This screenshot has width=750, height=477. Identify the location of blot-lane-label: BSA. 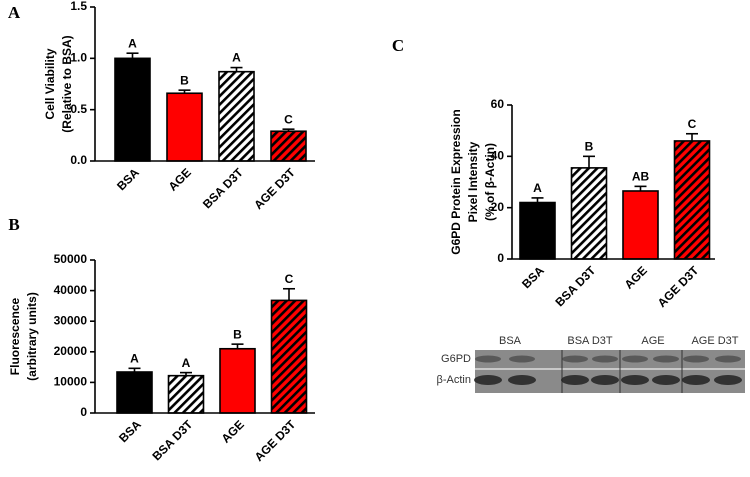
(510, 341).